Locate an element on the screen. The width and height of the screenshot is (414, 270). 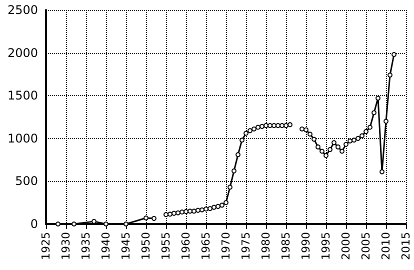
x-tick-label: 1970 is located at coordinates (226, 246).